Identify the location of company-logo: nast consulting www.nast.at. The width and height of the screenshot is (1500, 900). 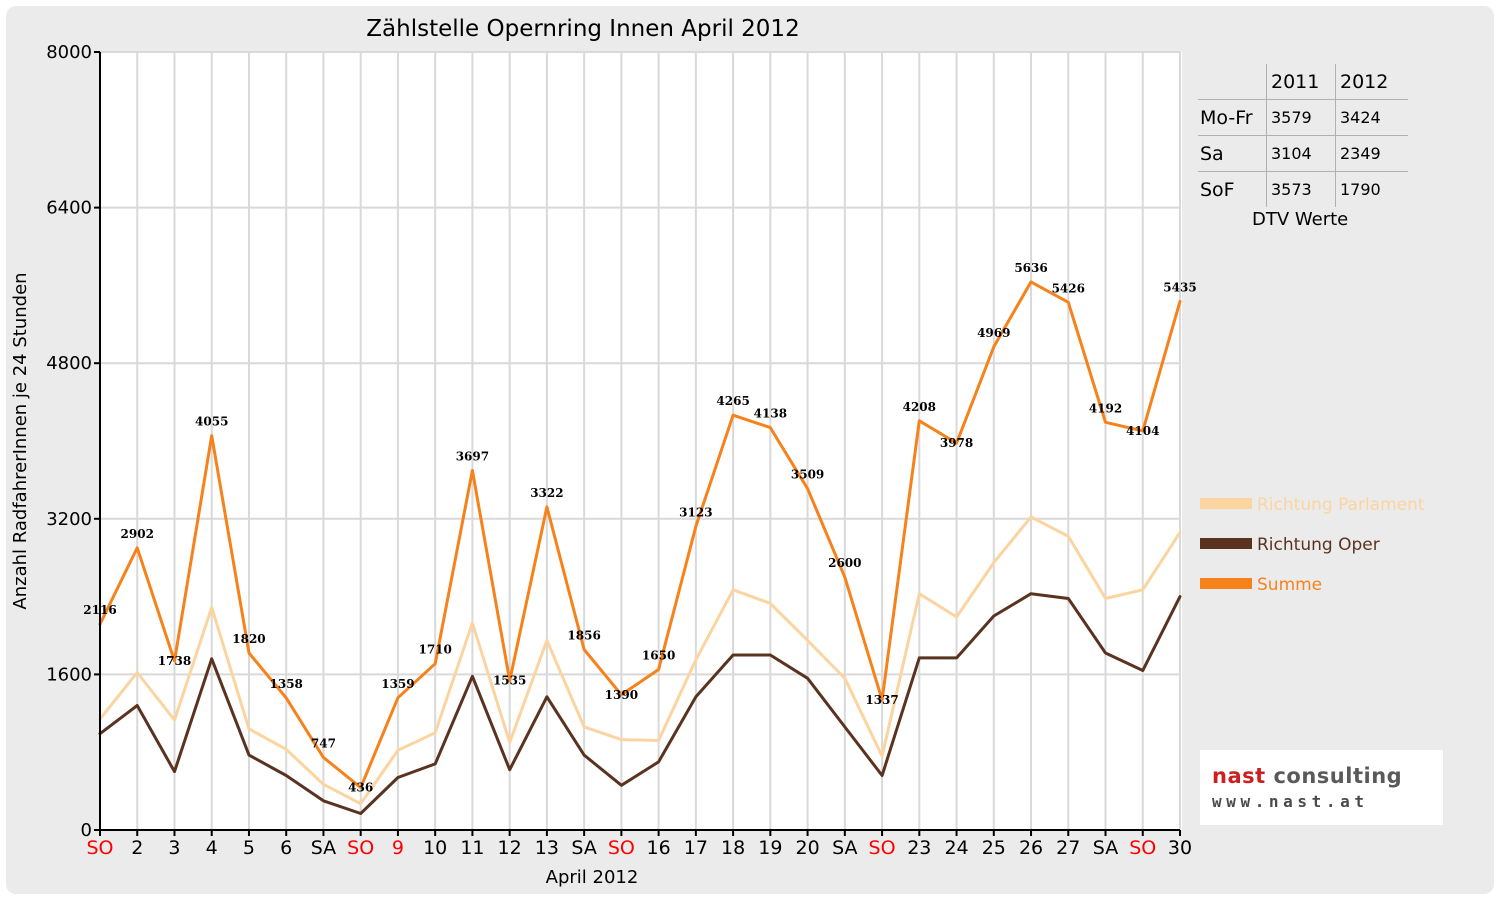
(1321, 787).